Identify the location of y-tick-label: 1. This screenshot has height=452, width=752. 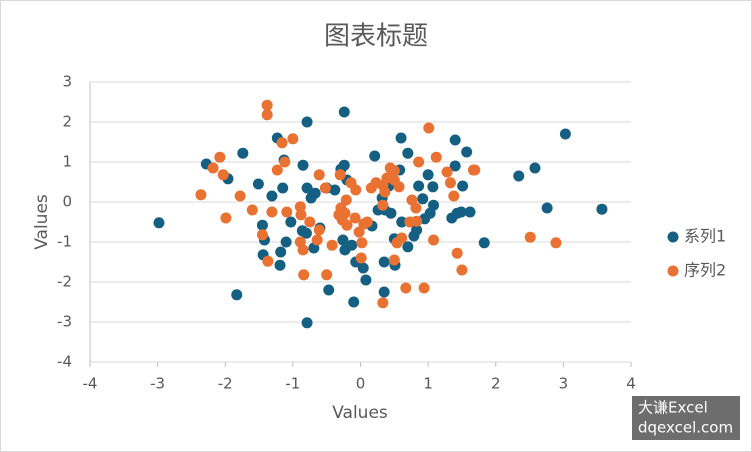
(67, 162).